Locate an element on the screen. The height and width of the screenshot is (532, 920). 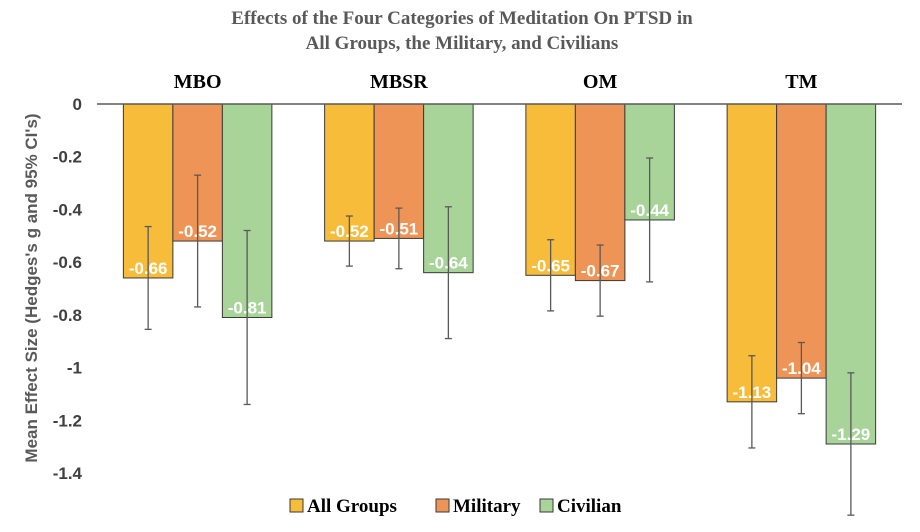
data-label: -0.64 is located at coordinates (448, 263).